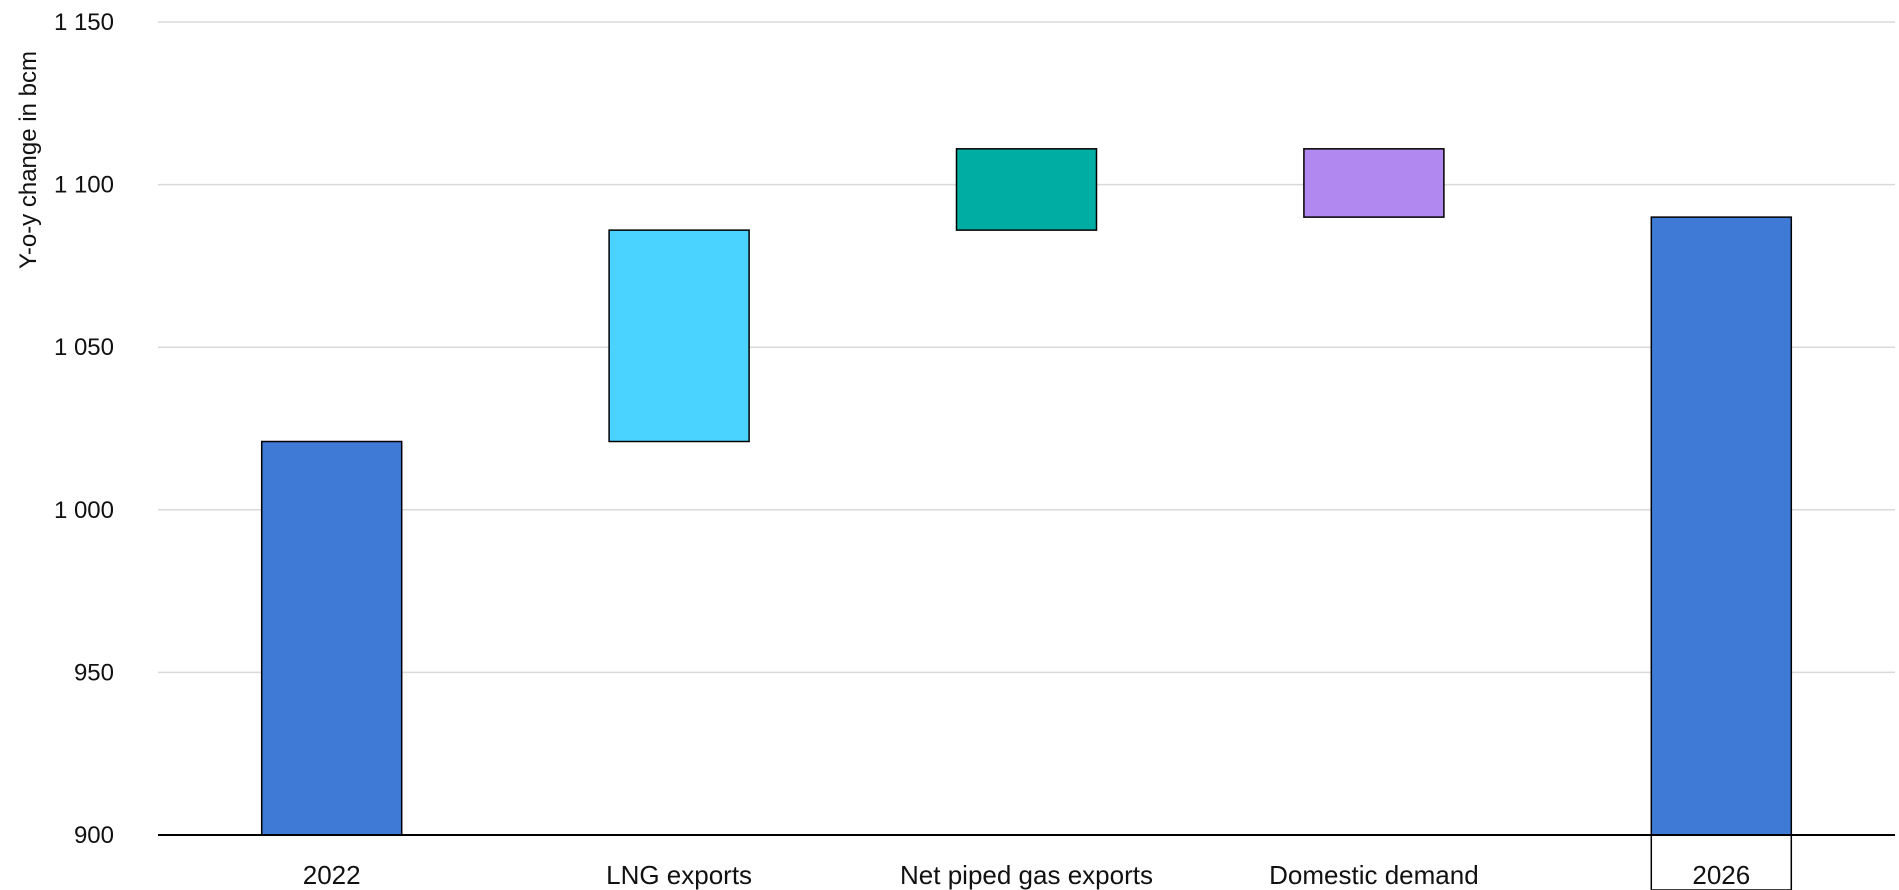 The width and height of the screenshot is (1899, 890). I want to click on y-tick-label: 1 000, so click(84, 510).